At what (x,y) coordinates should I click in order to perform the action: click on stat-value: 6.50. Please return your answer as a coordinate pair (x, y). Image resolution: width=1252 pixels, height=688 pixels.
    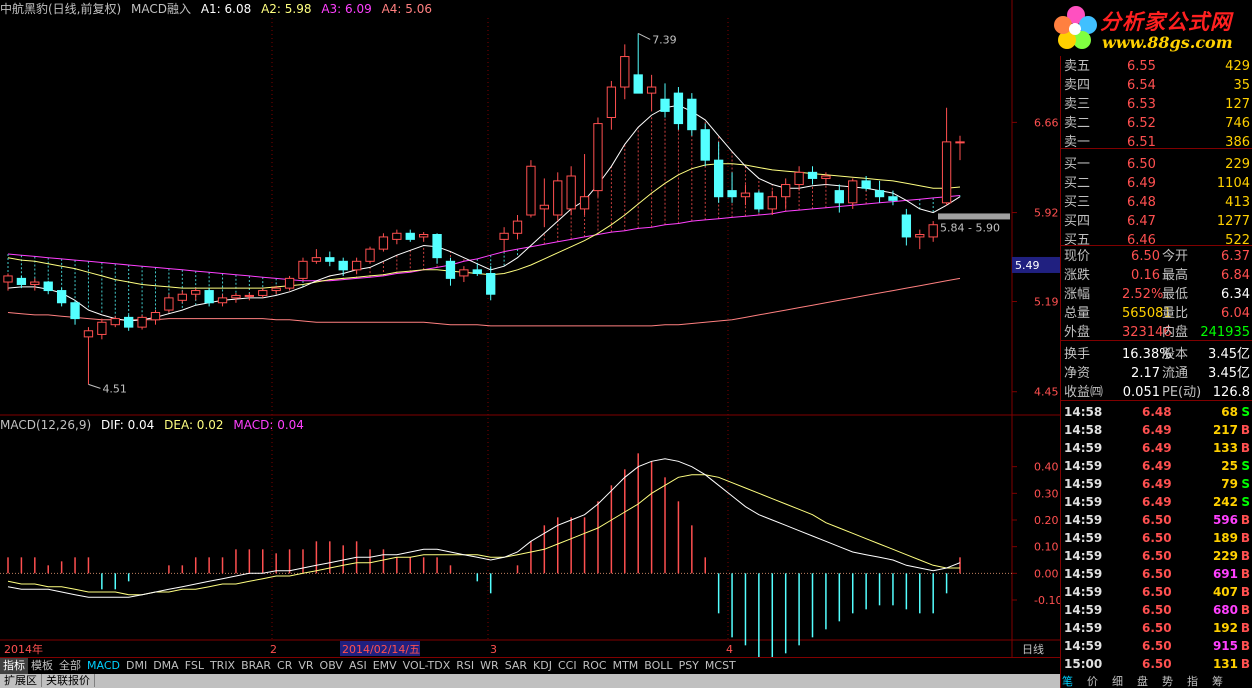
    Looking at the image, I should click on (1145, 256).